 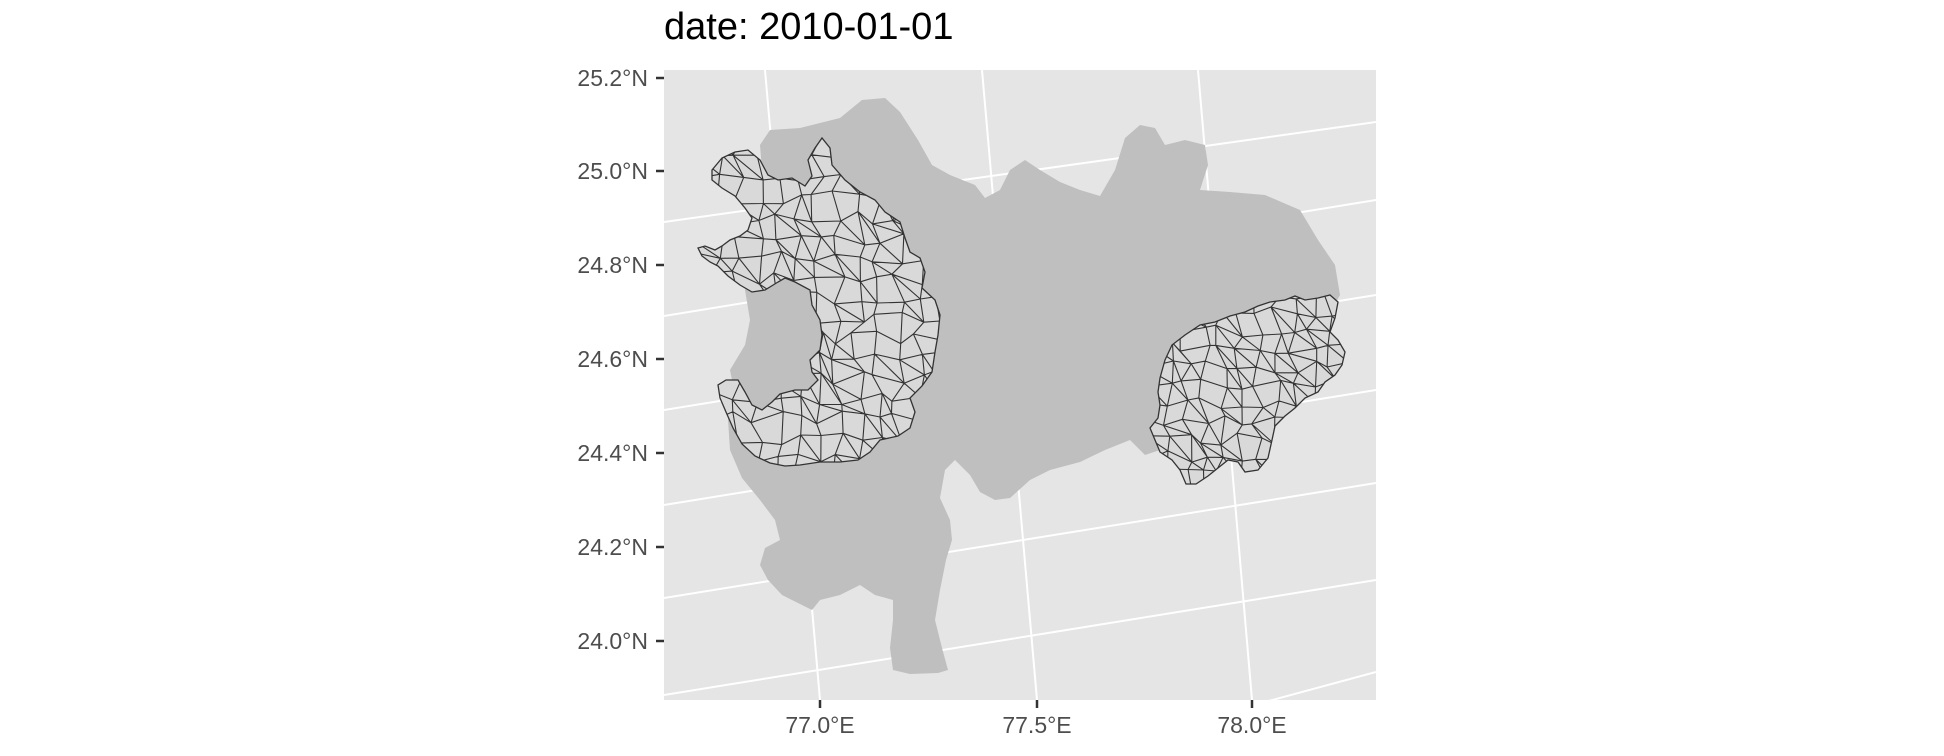 I want to click on x-axis: 77.0°E 77.5°E 78.0°E, so click(x=1036, y=719).